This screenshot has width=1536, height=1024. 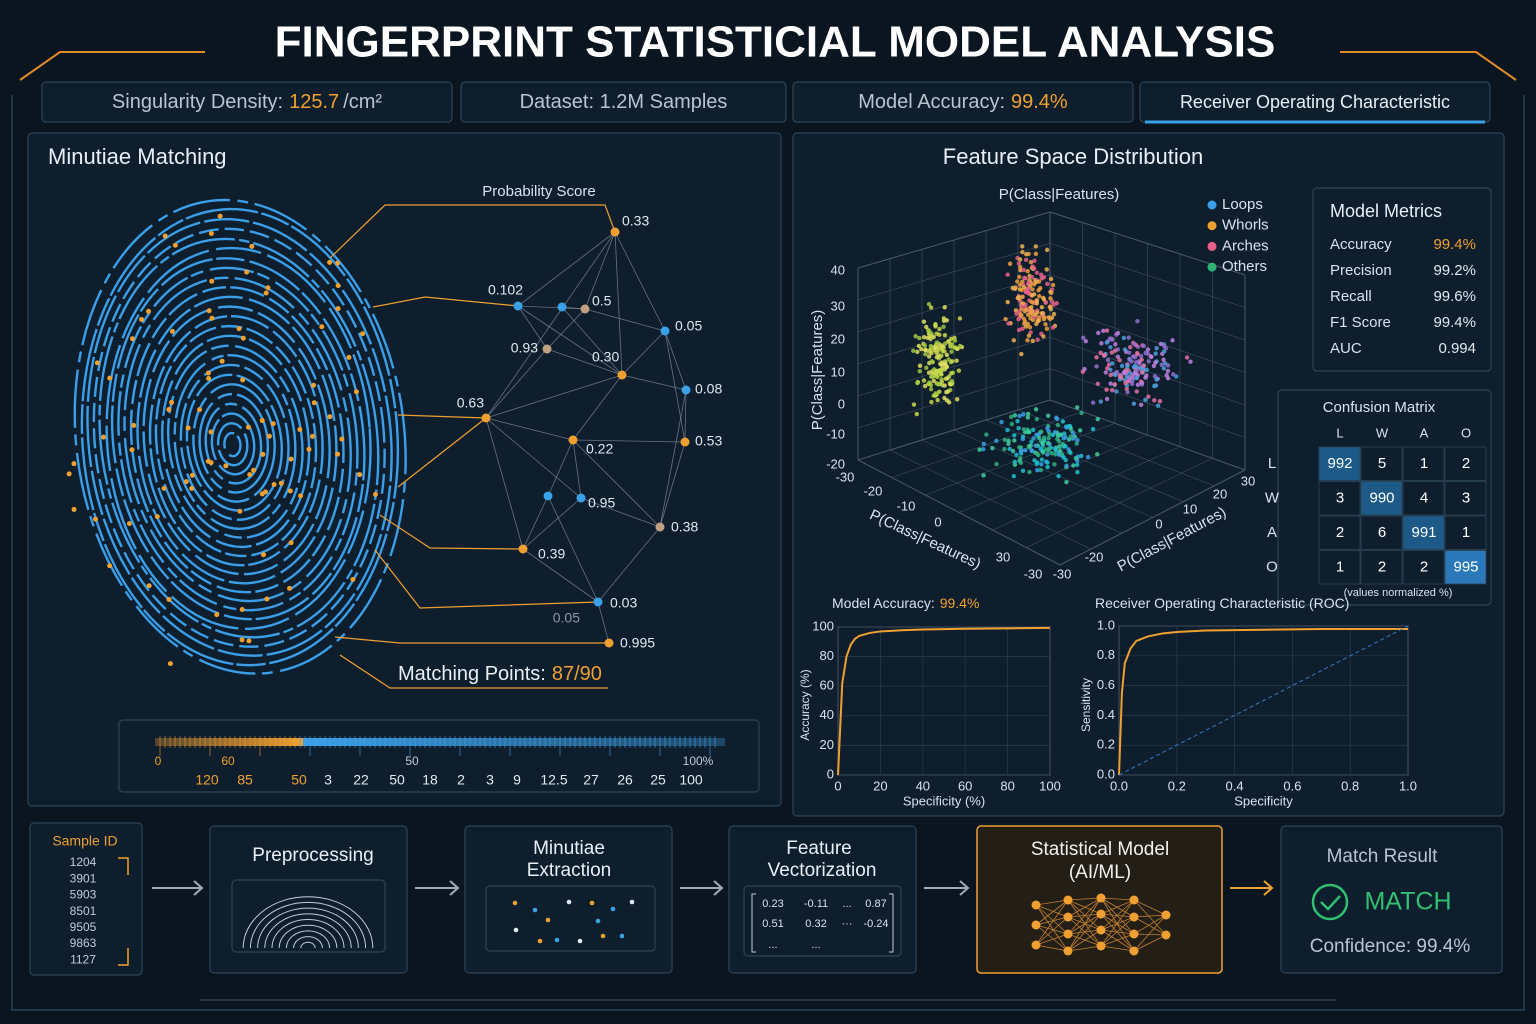 What do you see at coordinates (601, 503) in the screenshot?
I see `node-label: 0.95` at bounding box center [601, 503].